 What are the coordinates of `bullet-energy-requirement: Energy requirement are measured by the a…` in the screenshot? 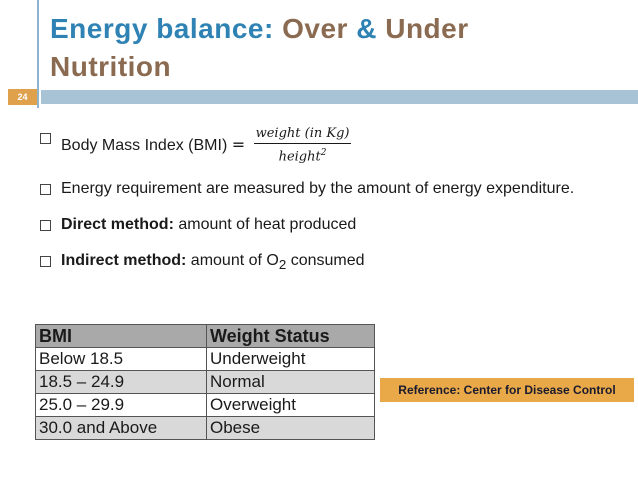 It's located at (320, 189).